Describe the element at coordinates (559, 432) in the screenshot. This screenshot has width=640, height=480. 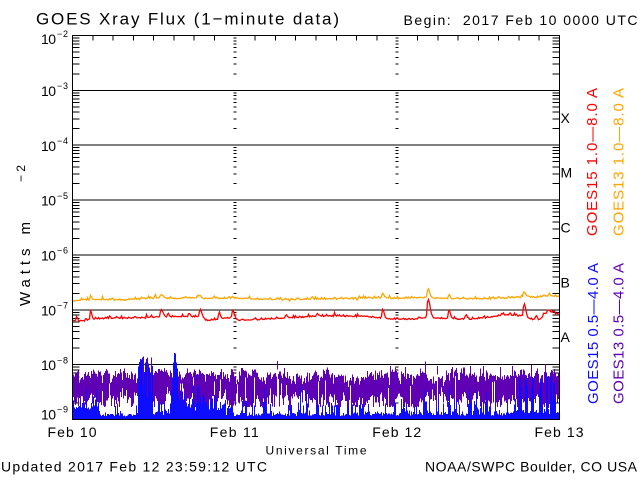
I see `svg-text: Feb 13` at that location.